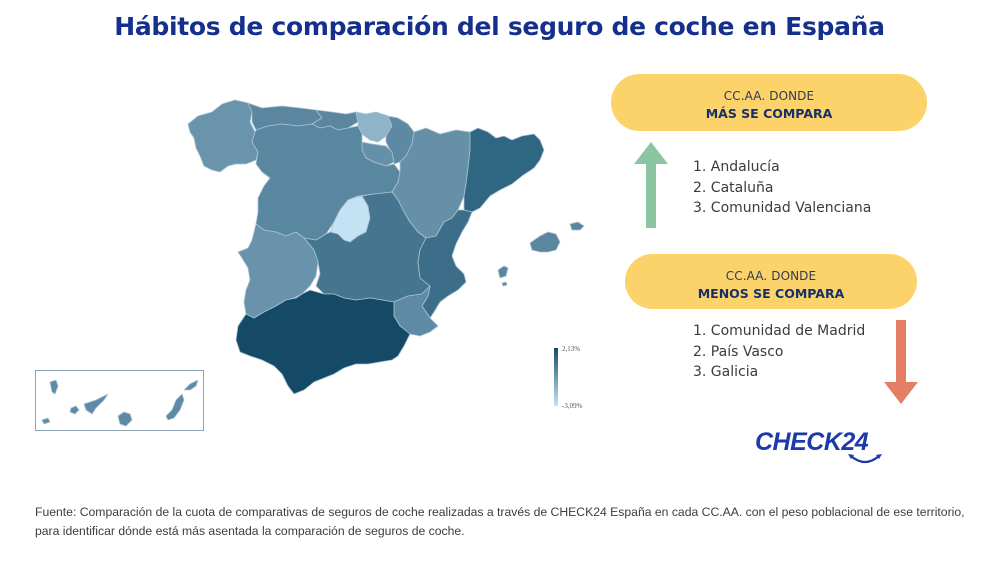 The width and height of the screenshot is (999, 562). Describe the element at coordinates (736, 167) in the screenshot. I see `list-item: 1. Andalucía` at that location.